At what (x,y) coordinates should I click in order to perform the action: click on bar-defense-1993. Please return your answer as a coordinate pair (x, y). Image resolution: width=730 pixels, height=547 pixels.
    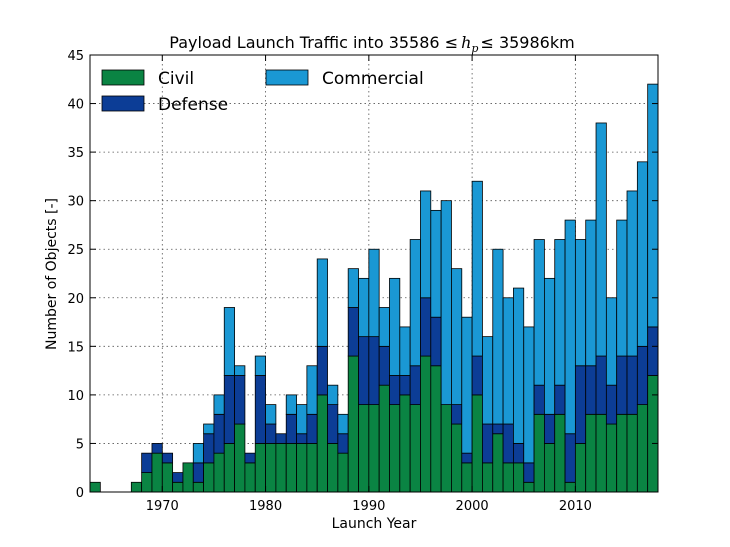
    Looking at the image, I should click on (405, 385).